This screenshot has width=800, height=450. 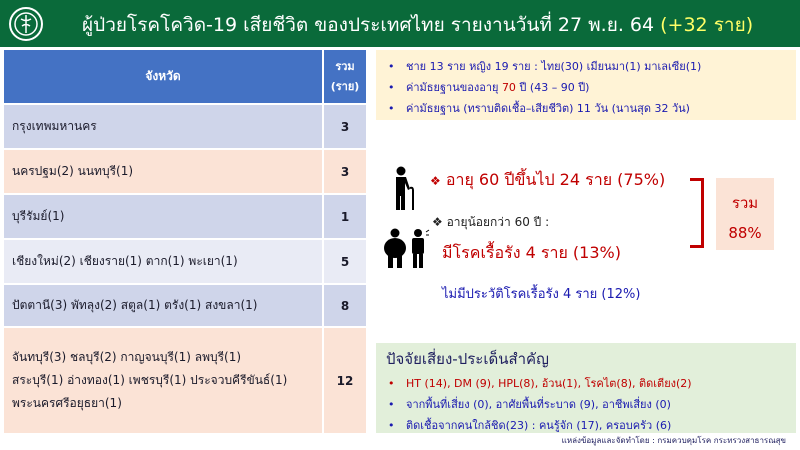 What do you see at coordinates (541, 294) in the screenshot?
I see `no-chronic-disease: ไม่มีประวัติโรคเรื้อรัง 4 ราย (12%)` at bounding box center [541, 294].